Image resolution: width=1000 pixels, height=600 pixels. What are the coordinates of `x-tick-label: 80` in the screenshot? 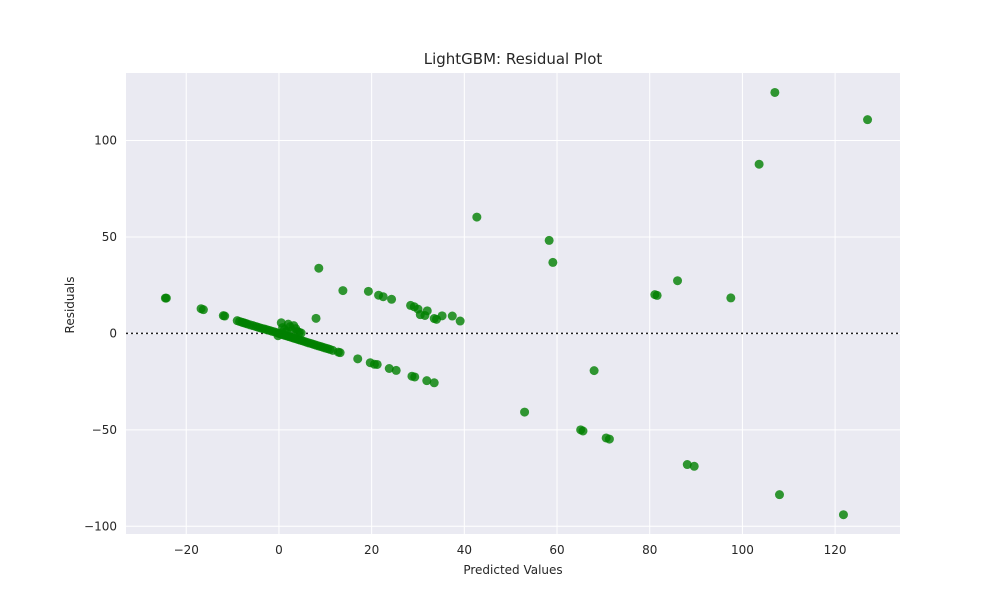 It's located at (649, 550).